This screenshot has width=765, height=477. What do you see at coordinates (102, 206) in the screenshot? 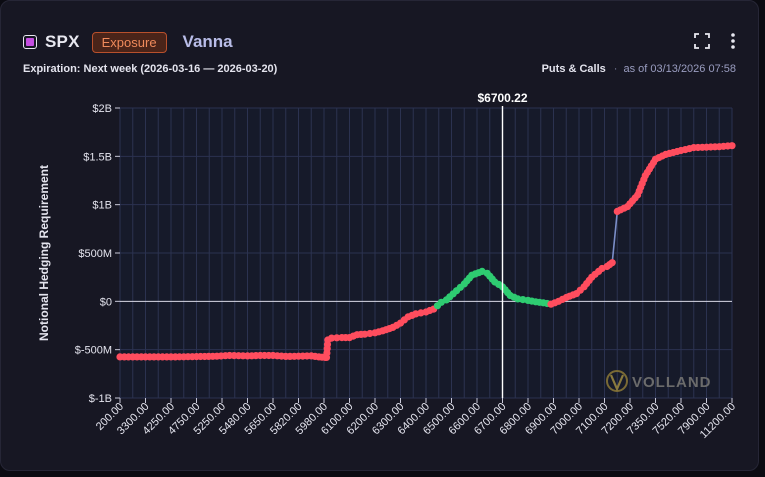
I see `y-tick-label: $1B` at bounding box center [102, 206].